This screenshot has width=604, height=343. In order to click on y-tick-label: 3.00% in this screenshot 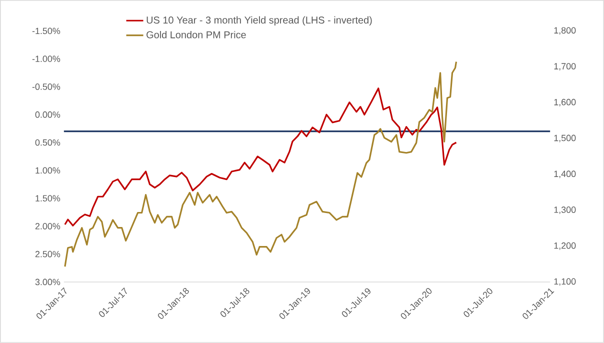, I will do `click(47, 282)`.